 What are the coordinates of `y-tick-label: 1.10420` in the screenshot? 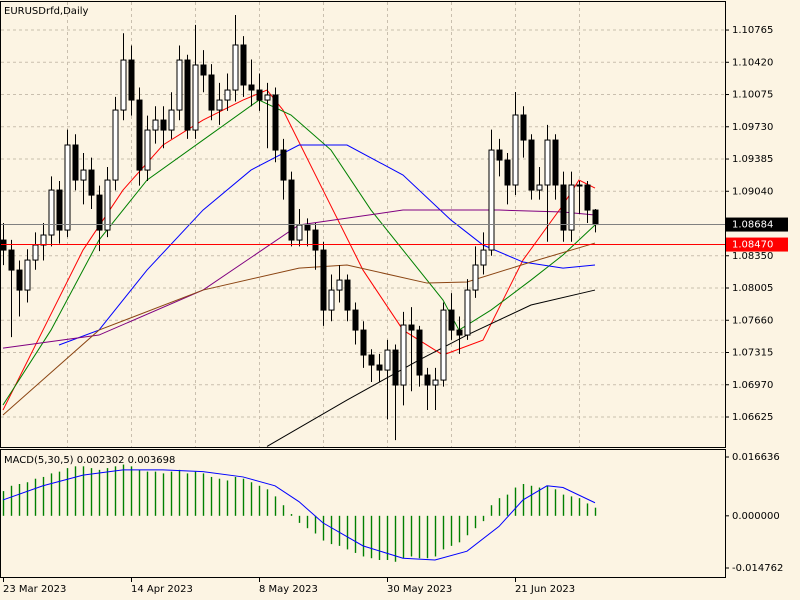 It's located at (752, 62).